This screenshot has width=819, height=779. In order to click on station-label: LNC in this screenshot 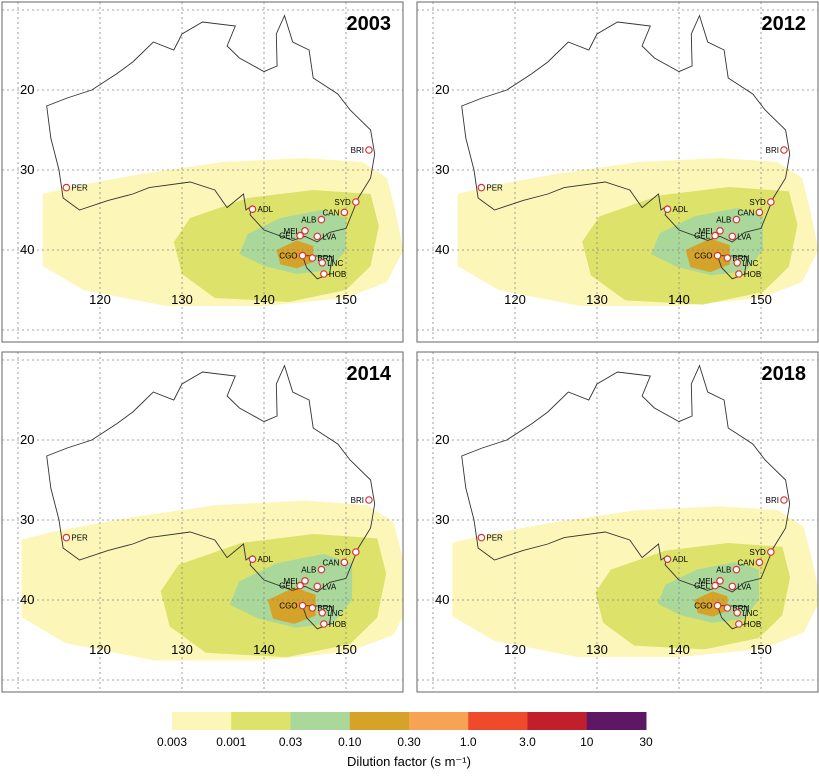, I will do `click(335, 263)`.